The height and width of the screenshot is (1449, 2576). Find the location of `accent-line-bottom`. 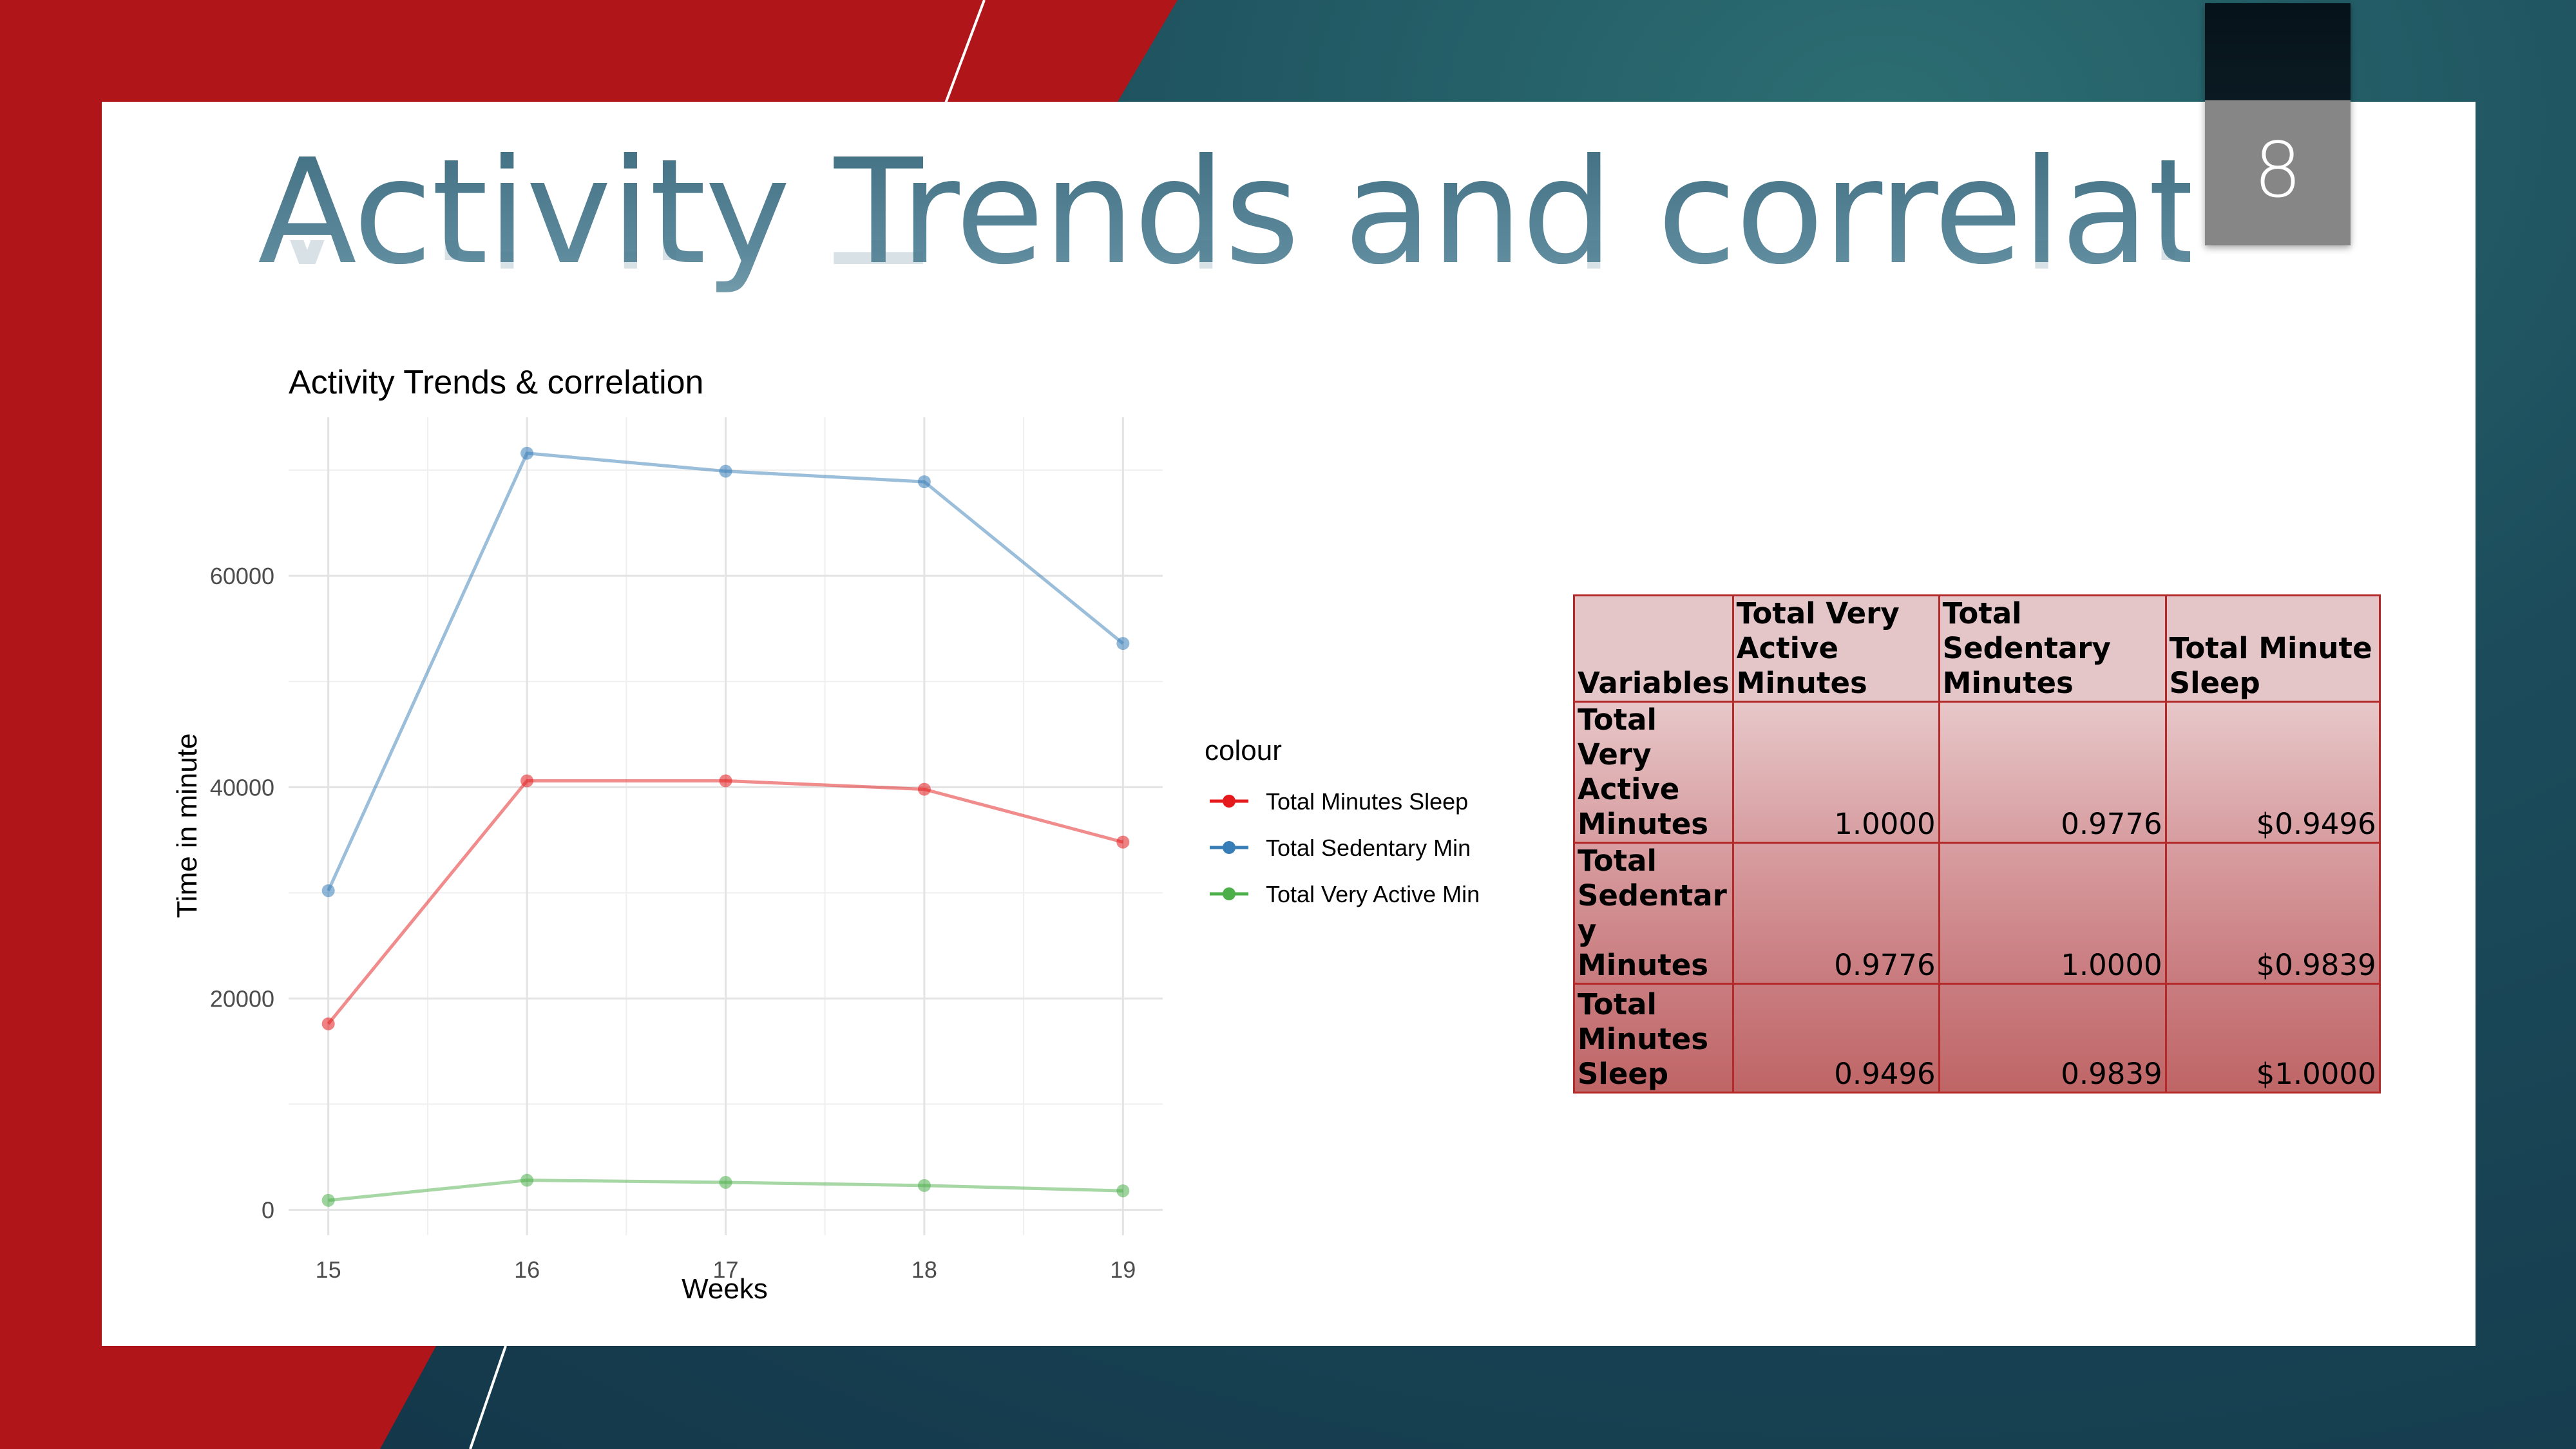

accent-line-bottom is located at coordinates (488, 1397).